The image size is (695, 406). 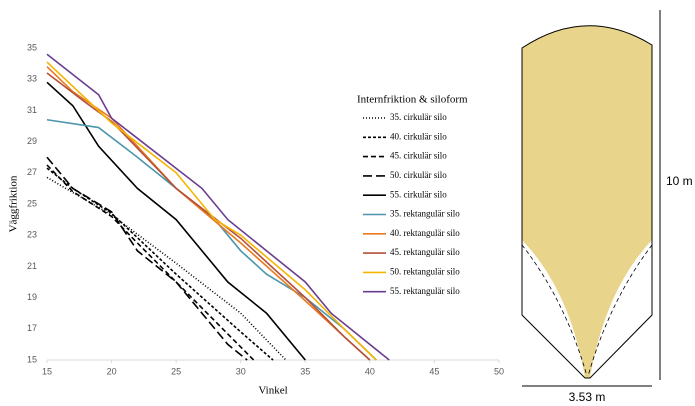 I want to click on y-tick-label: 31, so click(x=32, y=110).